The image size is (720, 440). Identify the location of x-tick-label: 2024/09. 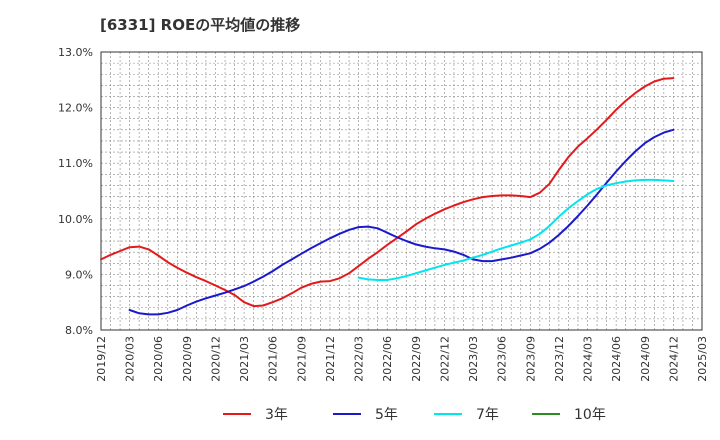
(645, 359).